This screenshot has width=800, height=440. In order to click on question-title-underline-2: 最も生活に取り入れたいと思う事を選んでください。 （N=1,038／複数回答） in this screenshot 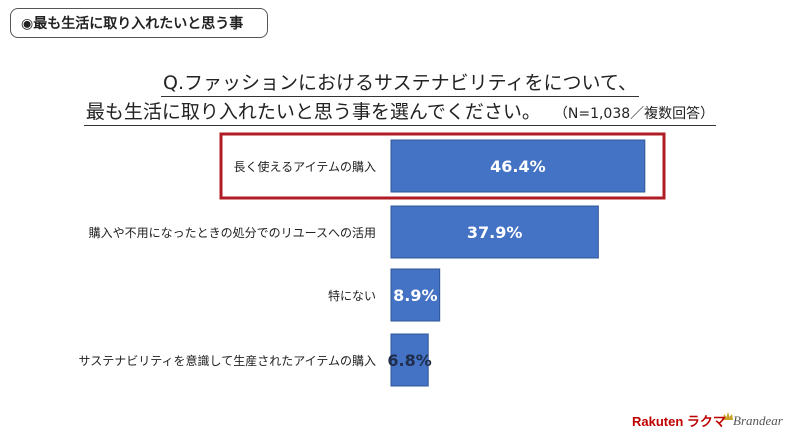, I will do `click(400, 111)`.